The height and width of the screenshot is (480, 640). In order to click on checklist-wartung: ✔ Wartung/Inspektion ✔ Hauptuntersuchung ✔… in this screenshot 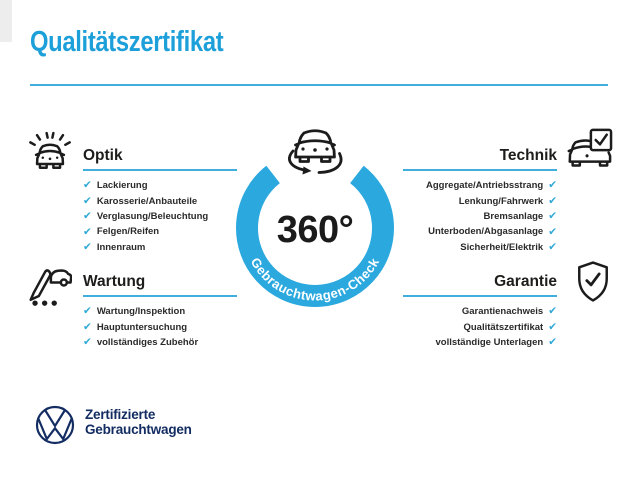, I will do `click(188, 327)`.